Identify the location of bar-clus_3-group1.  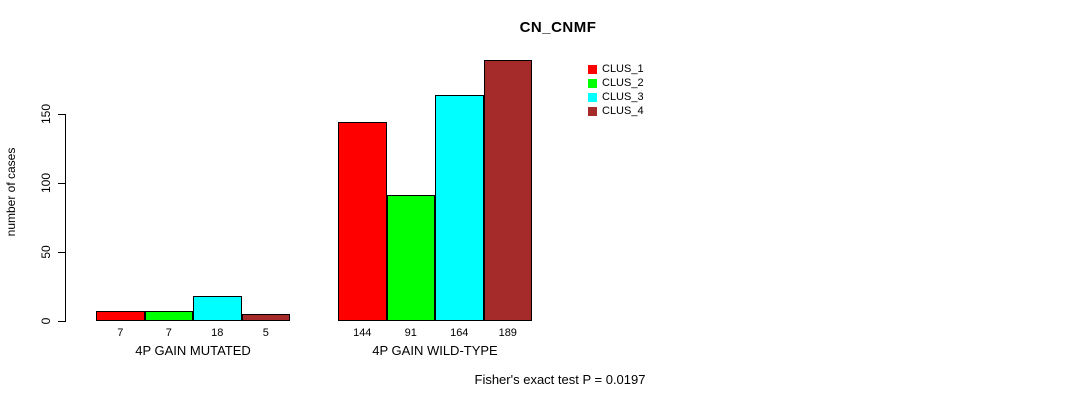
(217, 308).